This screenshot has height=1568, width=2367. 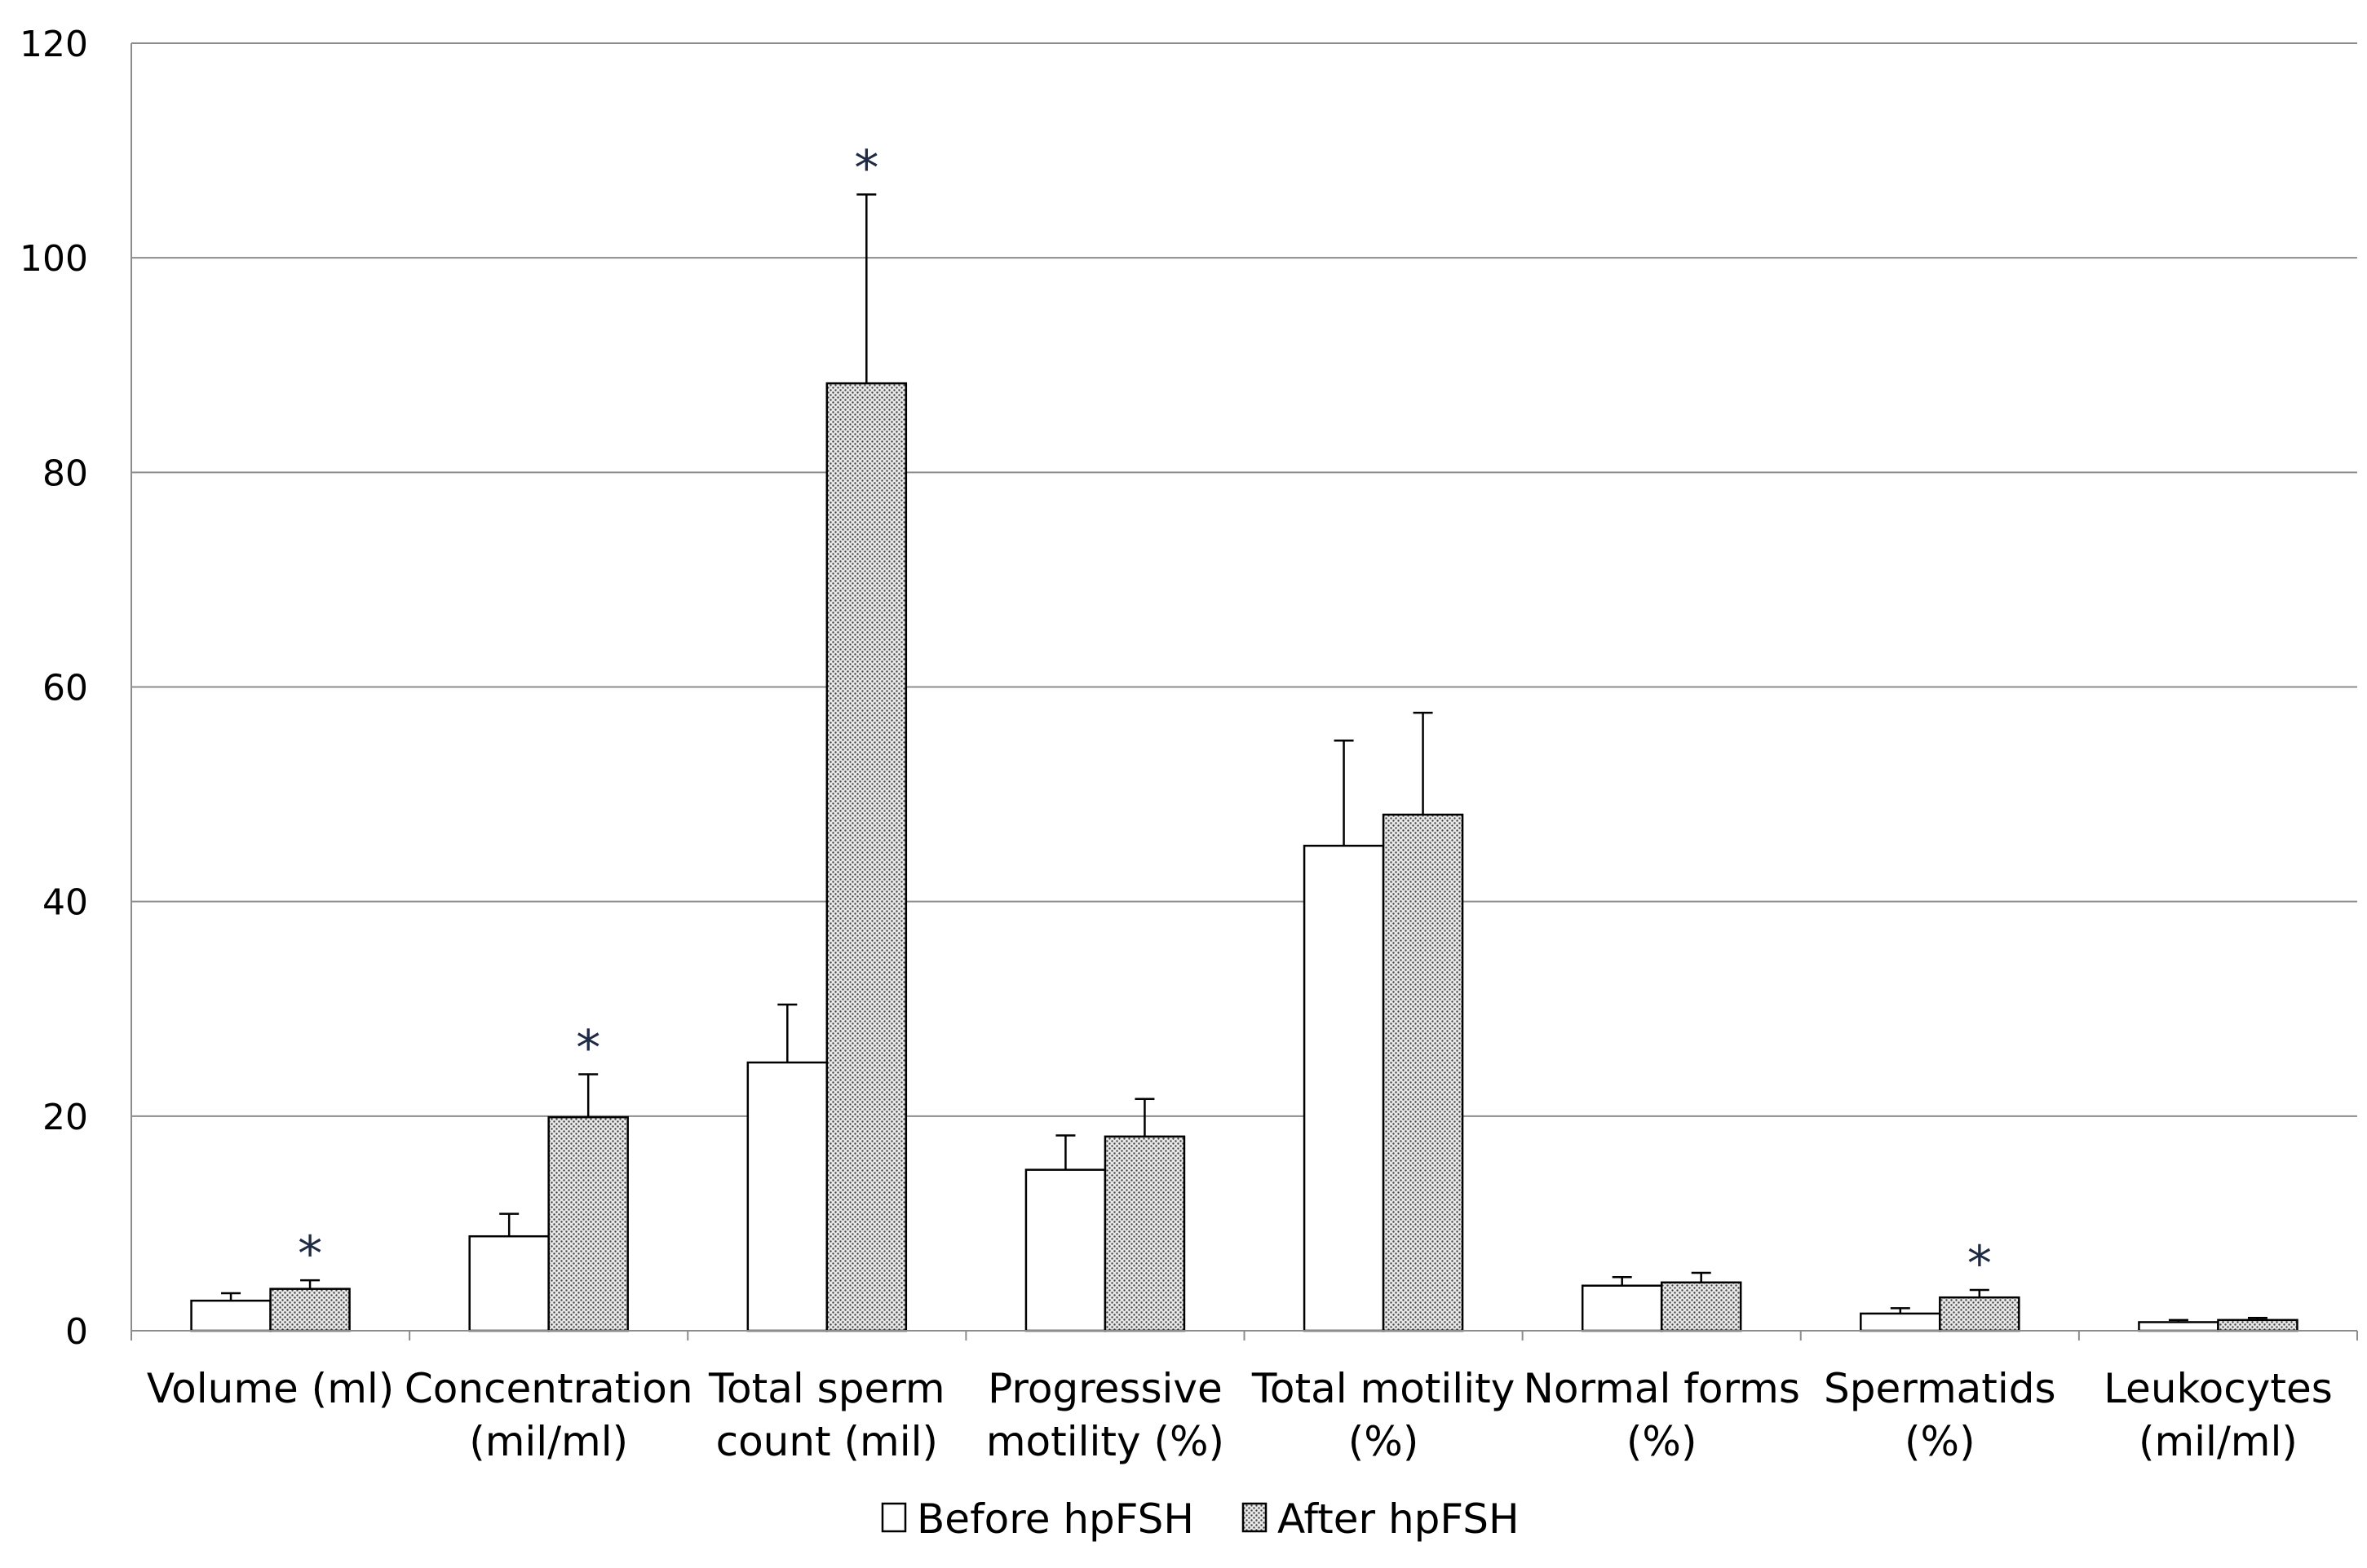 What do you see at coordinates (1055, 1519) in the screenshot?
I see `legend-label-before: Before hpFSH` at bounding box center [1055, 1519].